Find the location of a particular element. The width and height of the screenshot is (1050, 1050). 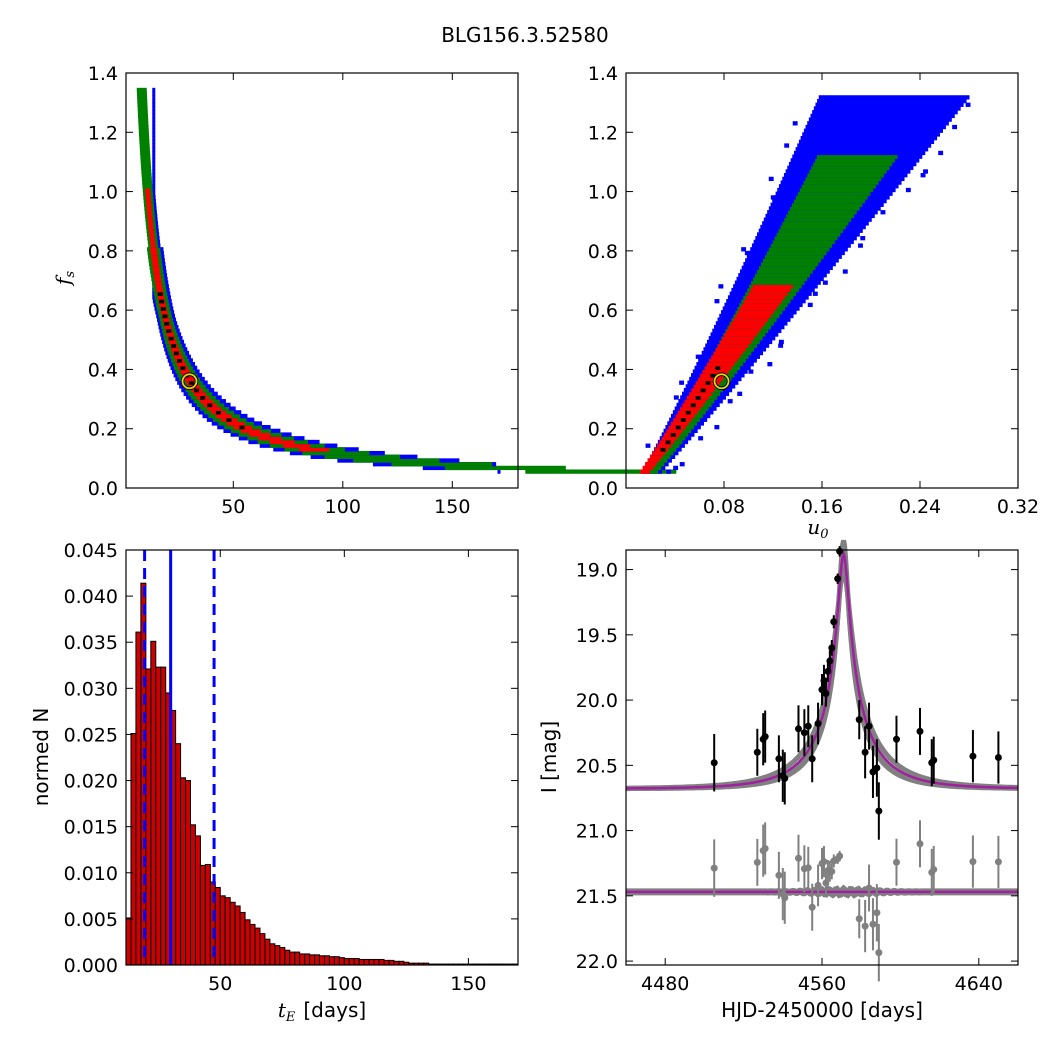

te-histogram-xtick-label: 100 is located at coordinates (344, 984).